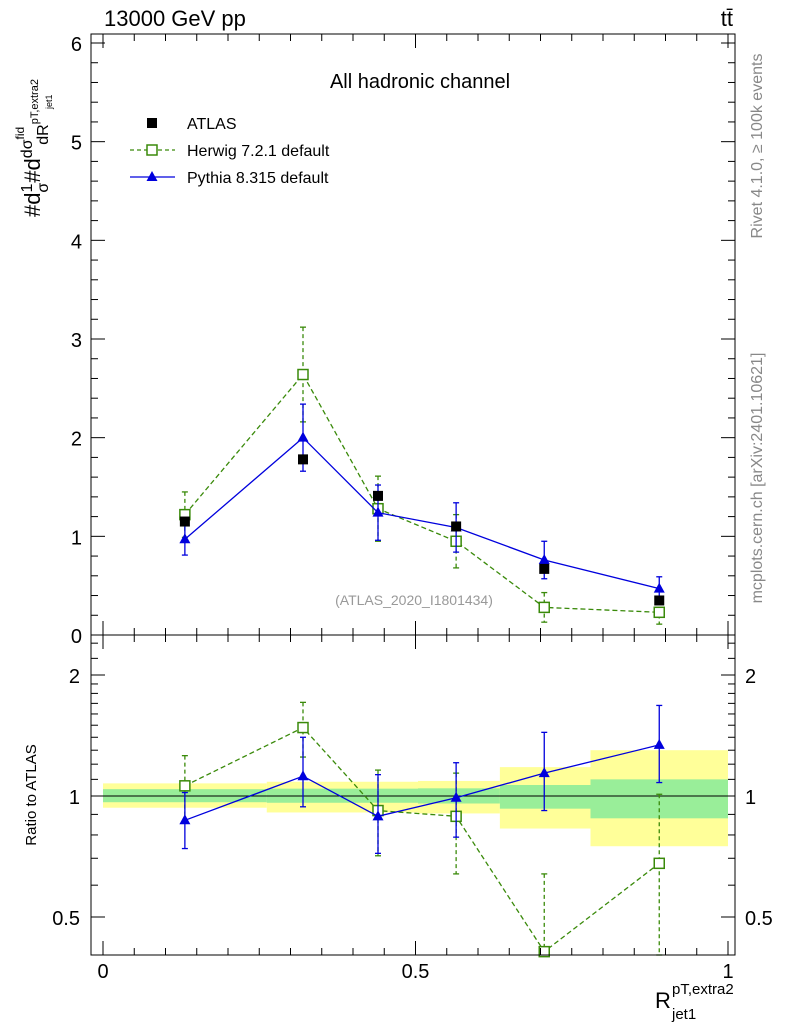  I want to click on pythia-line, so click(422, 513).